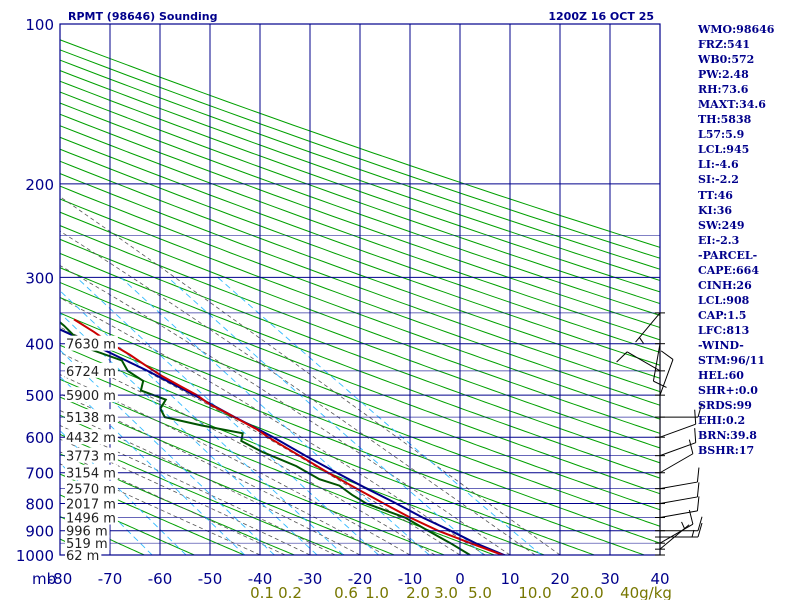  I want to click on mixing-ratio-label: 20.0, so click(586, 592).